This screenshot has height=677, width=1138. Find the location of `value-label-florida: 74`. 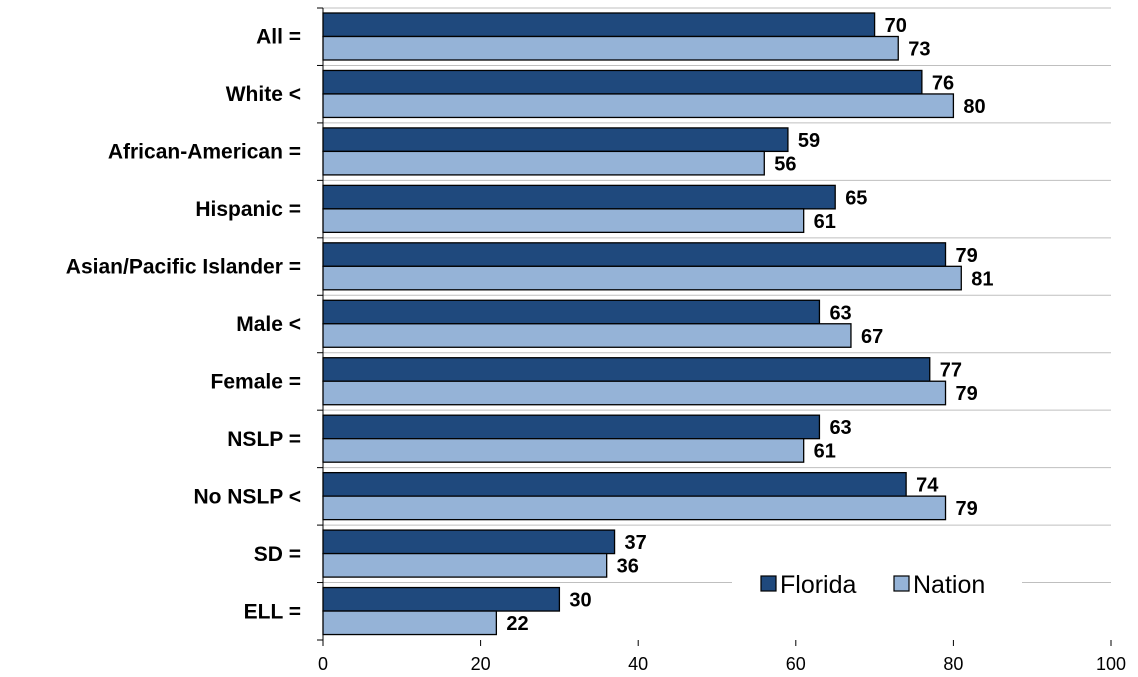

value-label-florida: 74 is located at coordinates (927, 486).